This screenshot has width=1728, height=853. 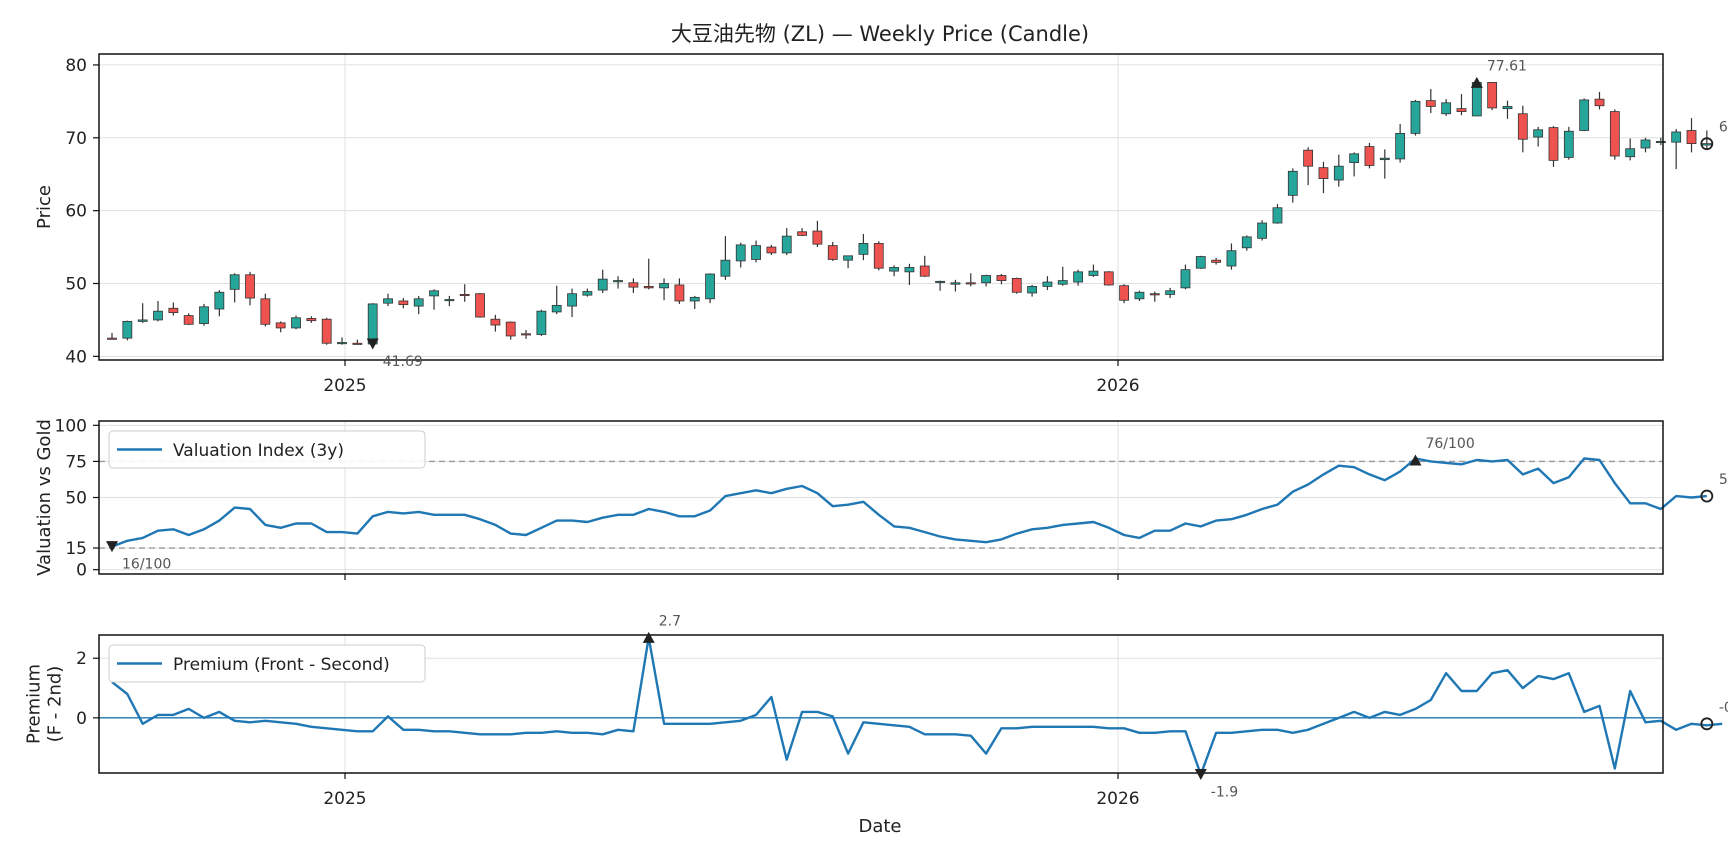 What do you see at coordinates (1224, 792) in the screenshot?
I see `min-label-2: -1.9` at bounding box center [1224, 792].